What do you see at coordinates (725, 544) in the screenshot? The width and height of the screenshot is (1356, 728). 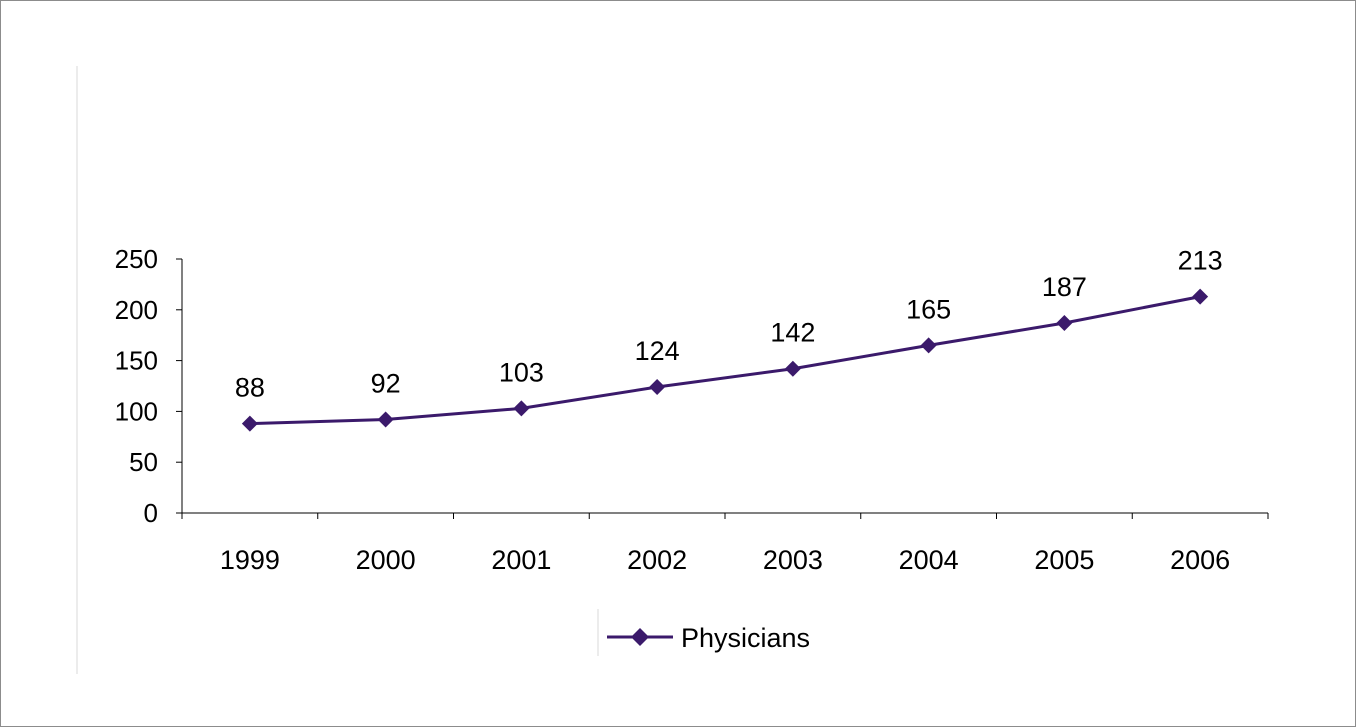 I see `x-axis-ticks: 1999 2000 2001 2002 2003 2004 2005 2006` at bounding box center [725, 544].